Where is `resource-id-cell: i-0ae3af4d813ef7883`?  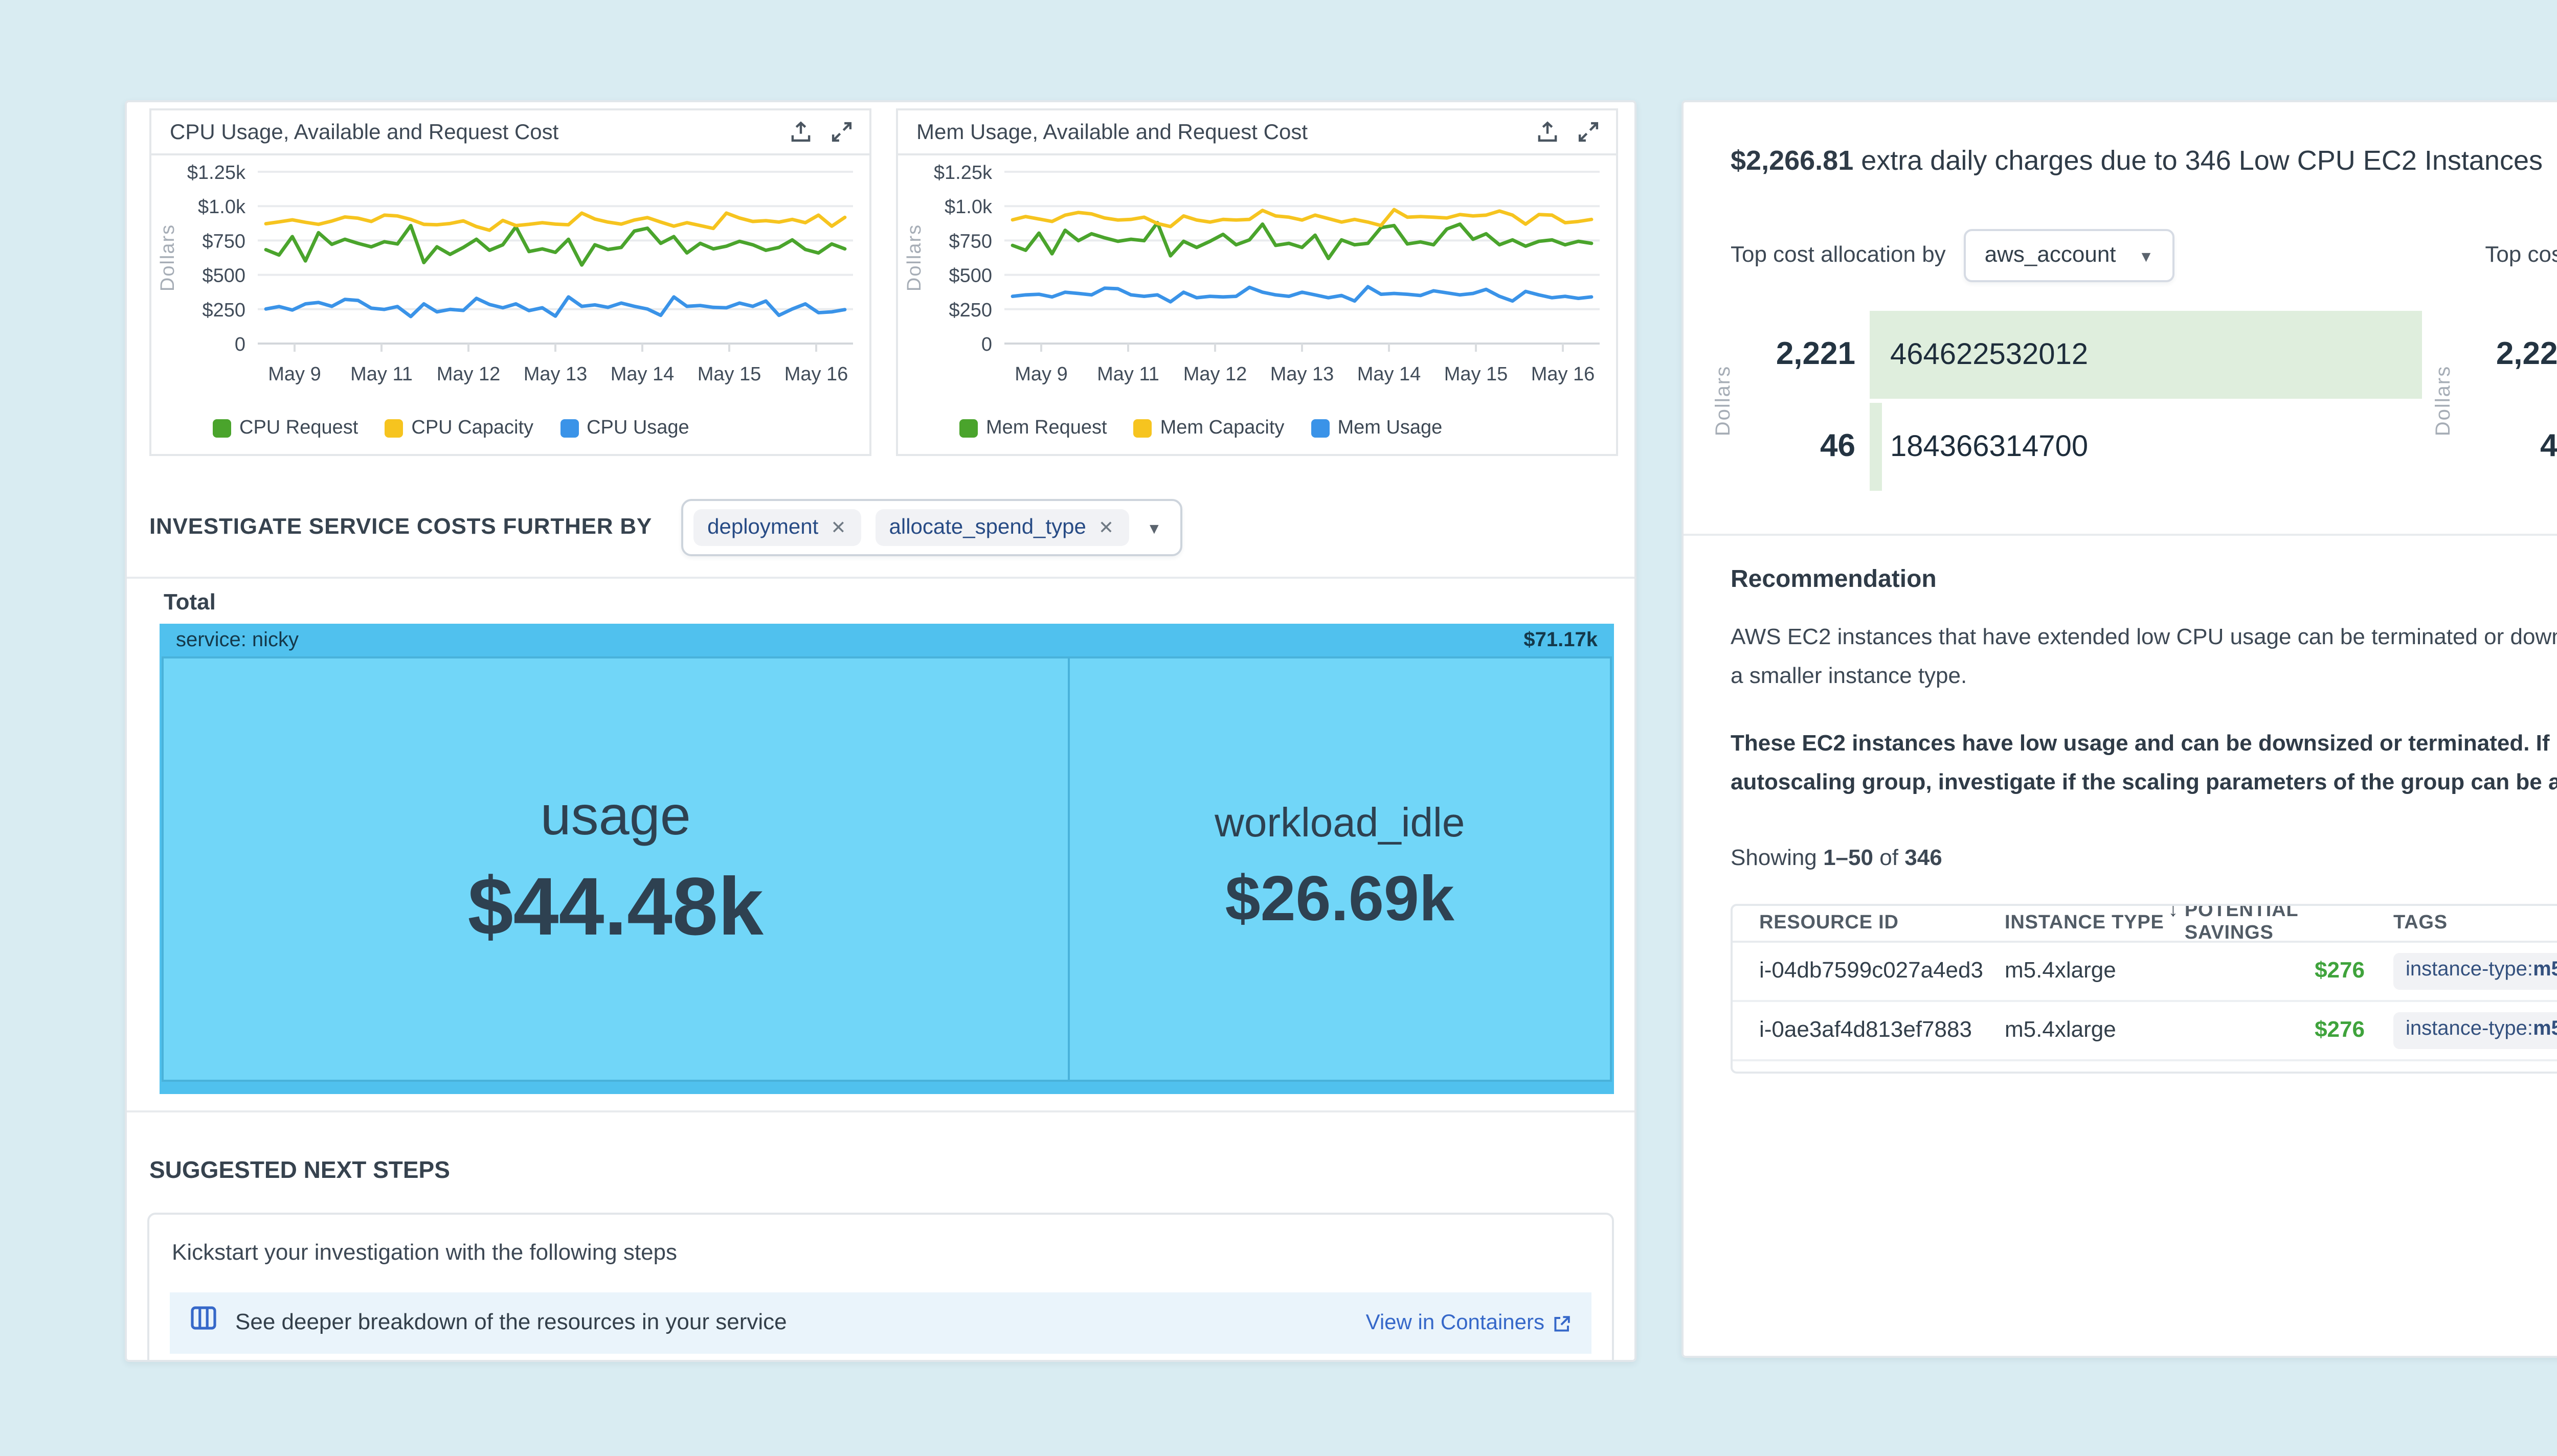
resource-id-cell: i-0ae3af4d813ef7883 is located at coordinates (1865, 1030).